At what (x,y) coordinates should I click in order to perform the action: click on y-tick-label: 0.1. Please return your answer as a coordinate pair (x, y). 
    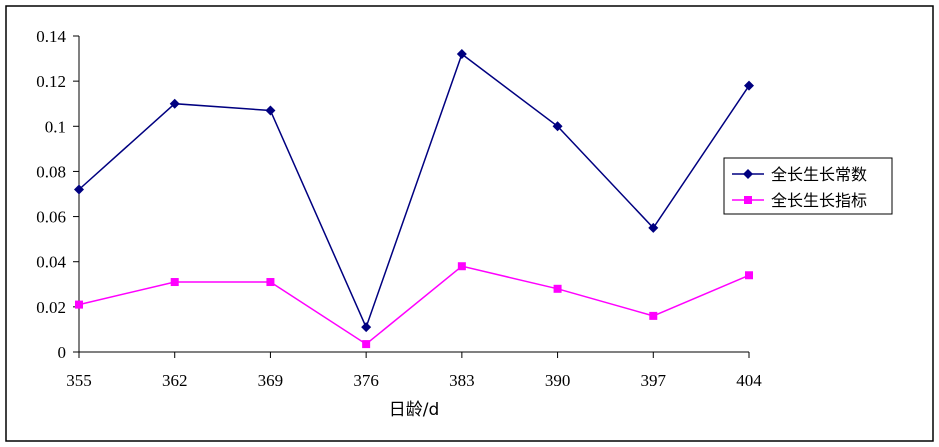
    Looking at the image, I should click on (55, 126).